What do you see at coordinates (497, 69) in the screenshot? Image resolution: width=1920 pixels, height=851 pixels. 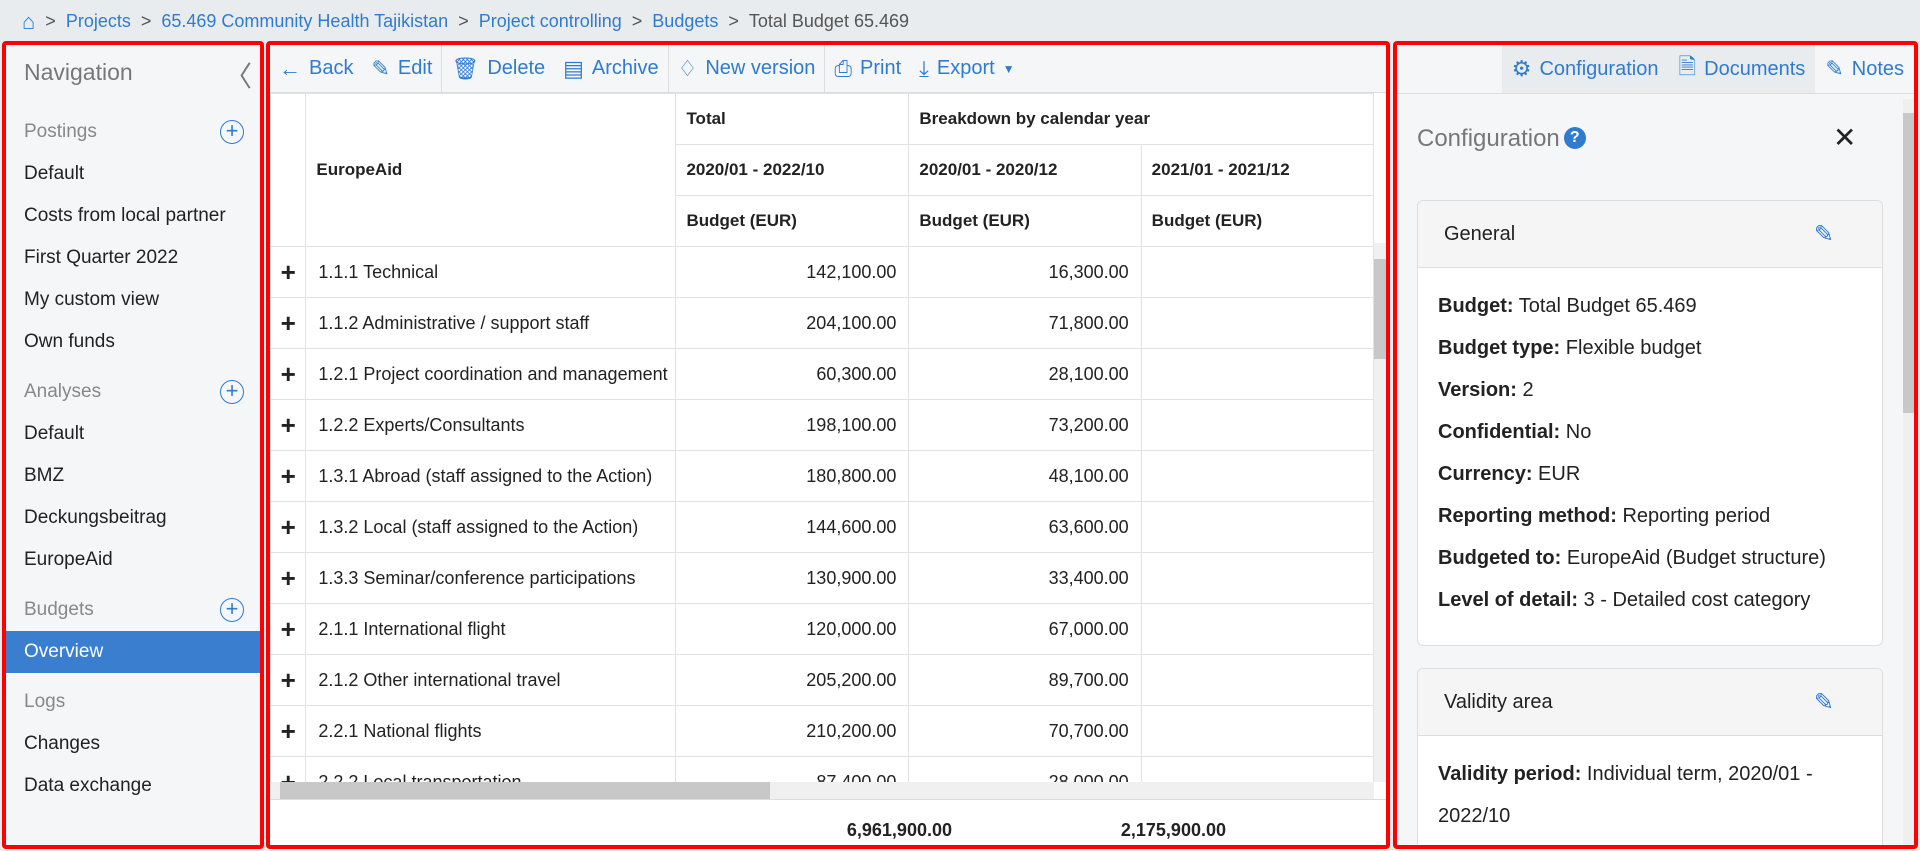 I see `delete-button: 🗑 Delete` at bounding box center [497, 69].